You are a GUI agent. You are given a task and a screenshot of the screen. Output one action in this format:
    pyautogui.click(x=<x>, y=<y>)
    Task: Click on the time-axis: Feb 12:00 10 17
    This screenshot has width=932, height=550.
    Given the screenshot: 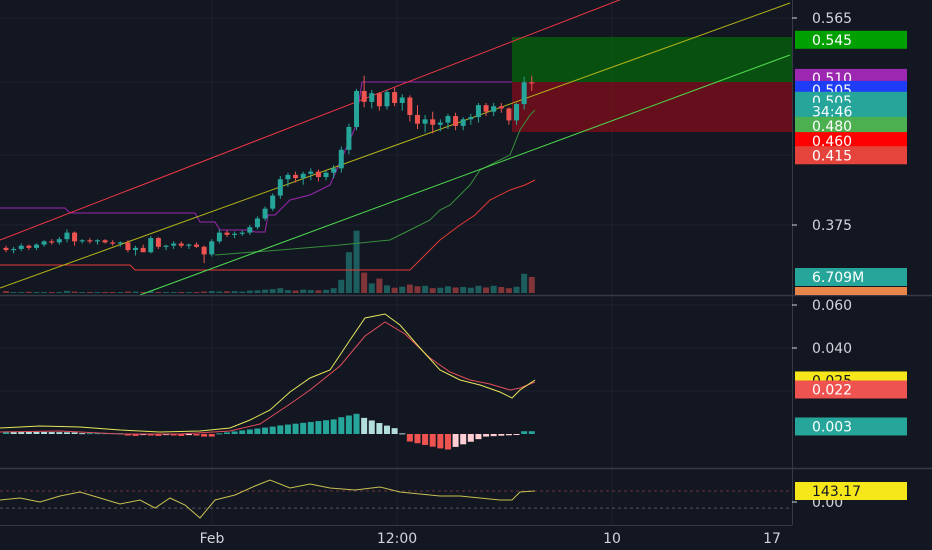 What is the action you would take?
    pyautogui.click(x=490, y=539)
    